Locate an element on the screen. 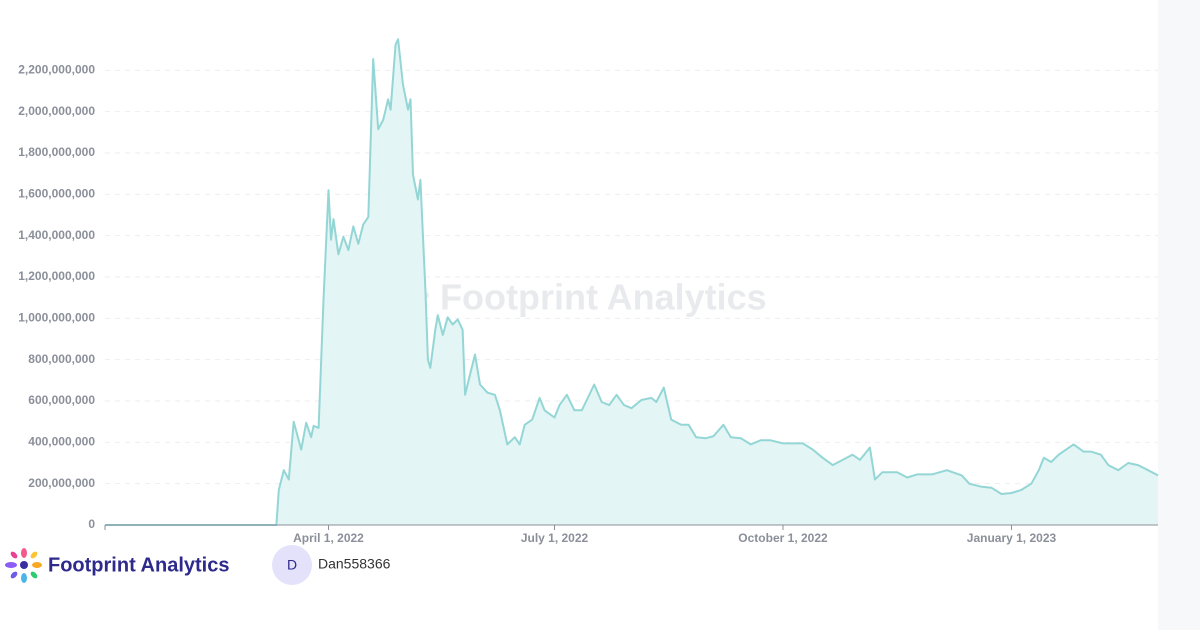  side-panel is located at coordinates (1179, 315).